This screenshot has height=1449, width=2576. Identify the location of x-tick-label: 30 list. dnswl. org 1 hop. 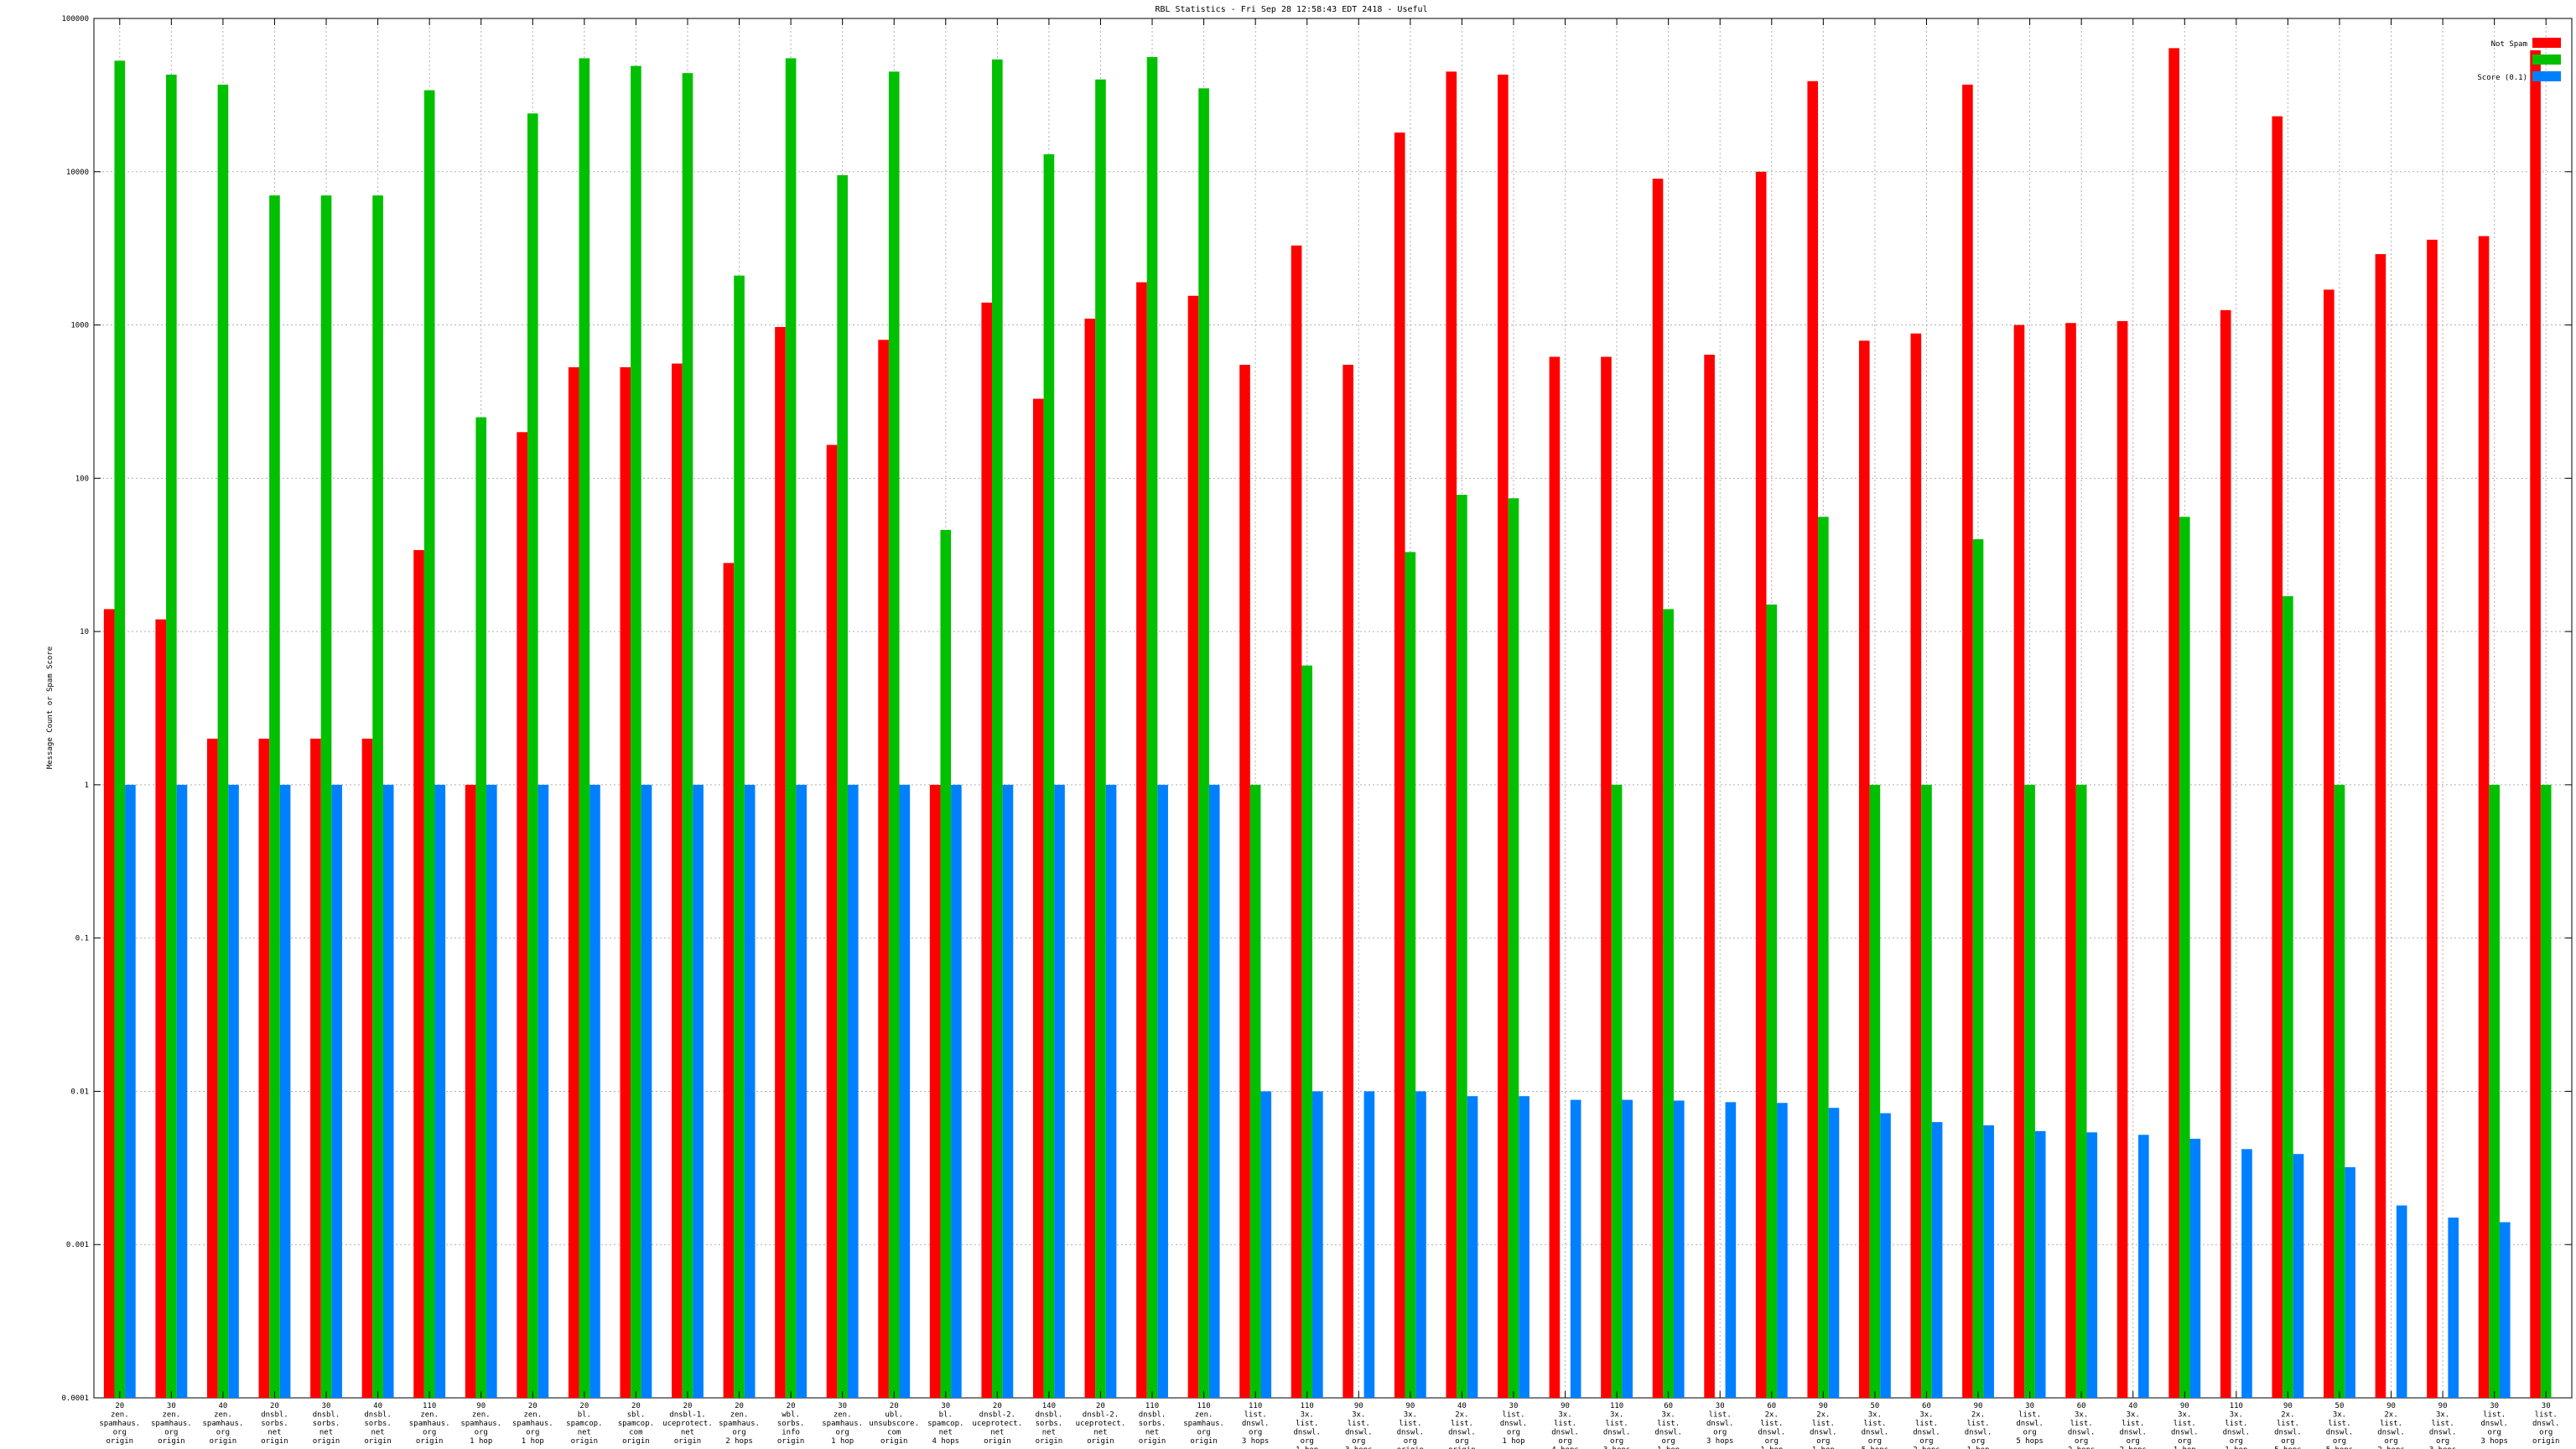
(1514, 1424).